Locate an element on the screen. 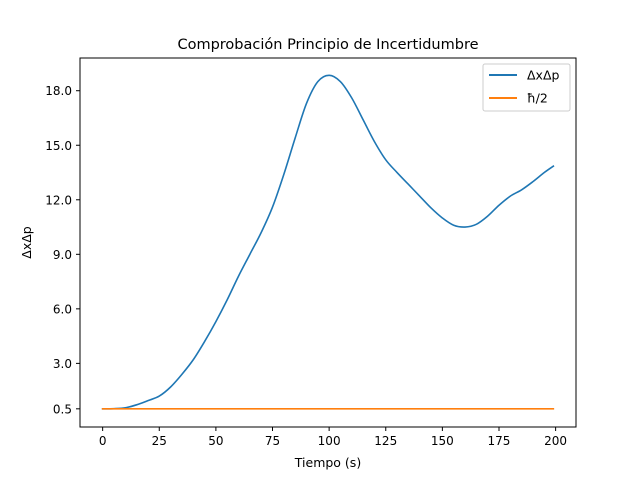 This screenshot has width=640, height=480. x-tick-label: 150 is located at coordinates (442, 441).